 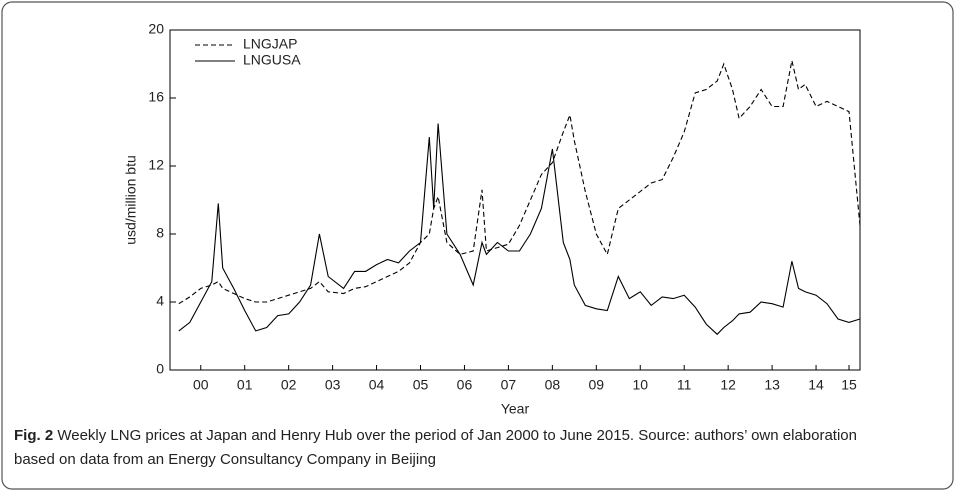 What do you see at coordinates (333, 385) in the screenshot?
I see `x-tick-label: 03` at bounding box center [333, 385].